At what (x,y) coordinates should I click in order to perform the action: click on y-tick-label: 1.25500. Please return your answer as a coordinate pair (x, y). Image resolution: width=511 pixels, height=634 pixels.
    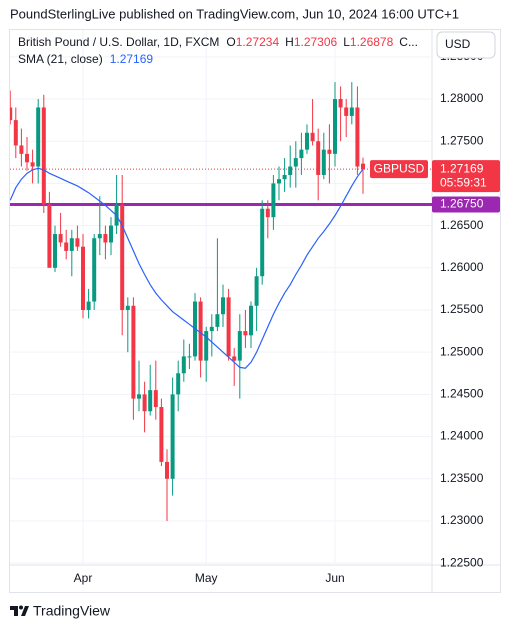
    Looking at the image, I should click on (462, 309).